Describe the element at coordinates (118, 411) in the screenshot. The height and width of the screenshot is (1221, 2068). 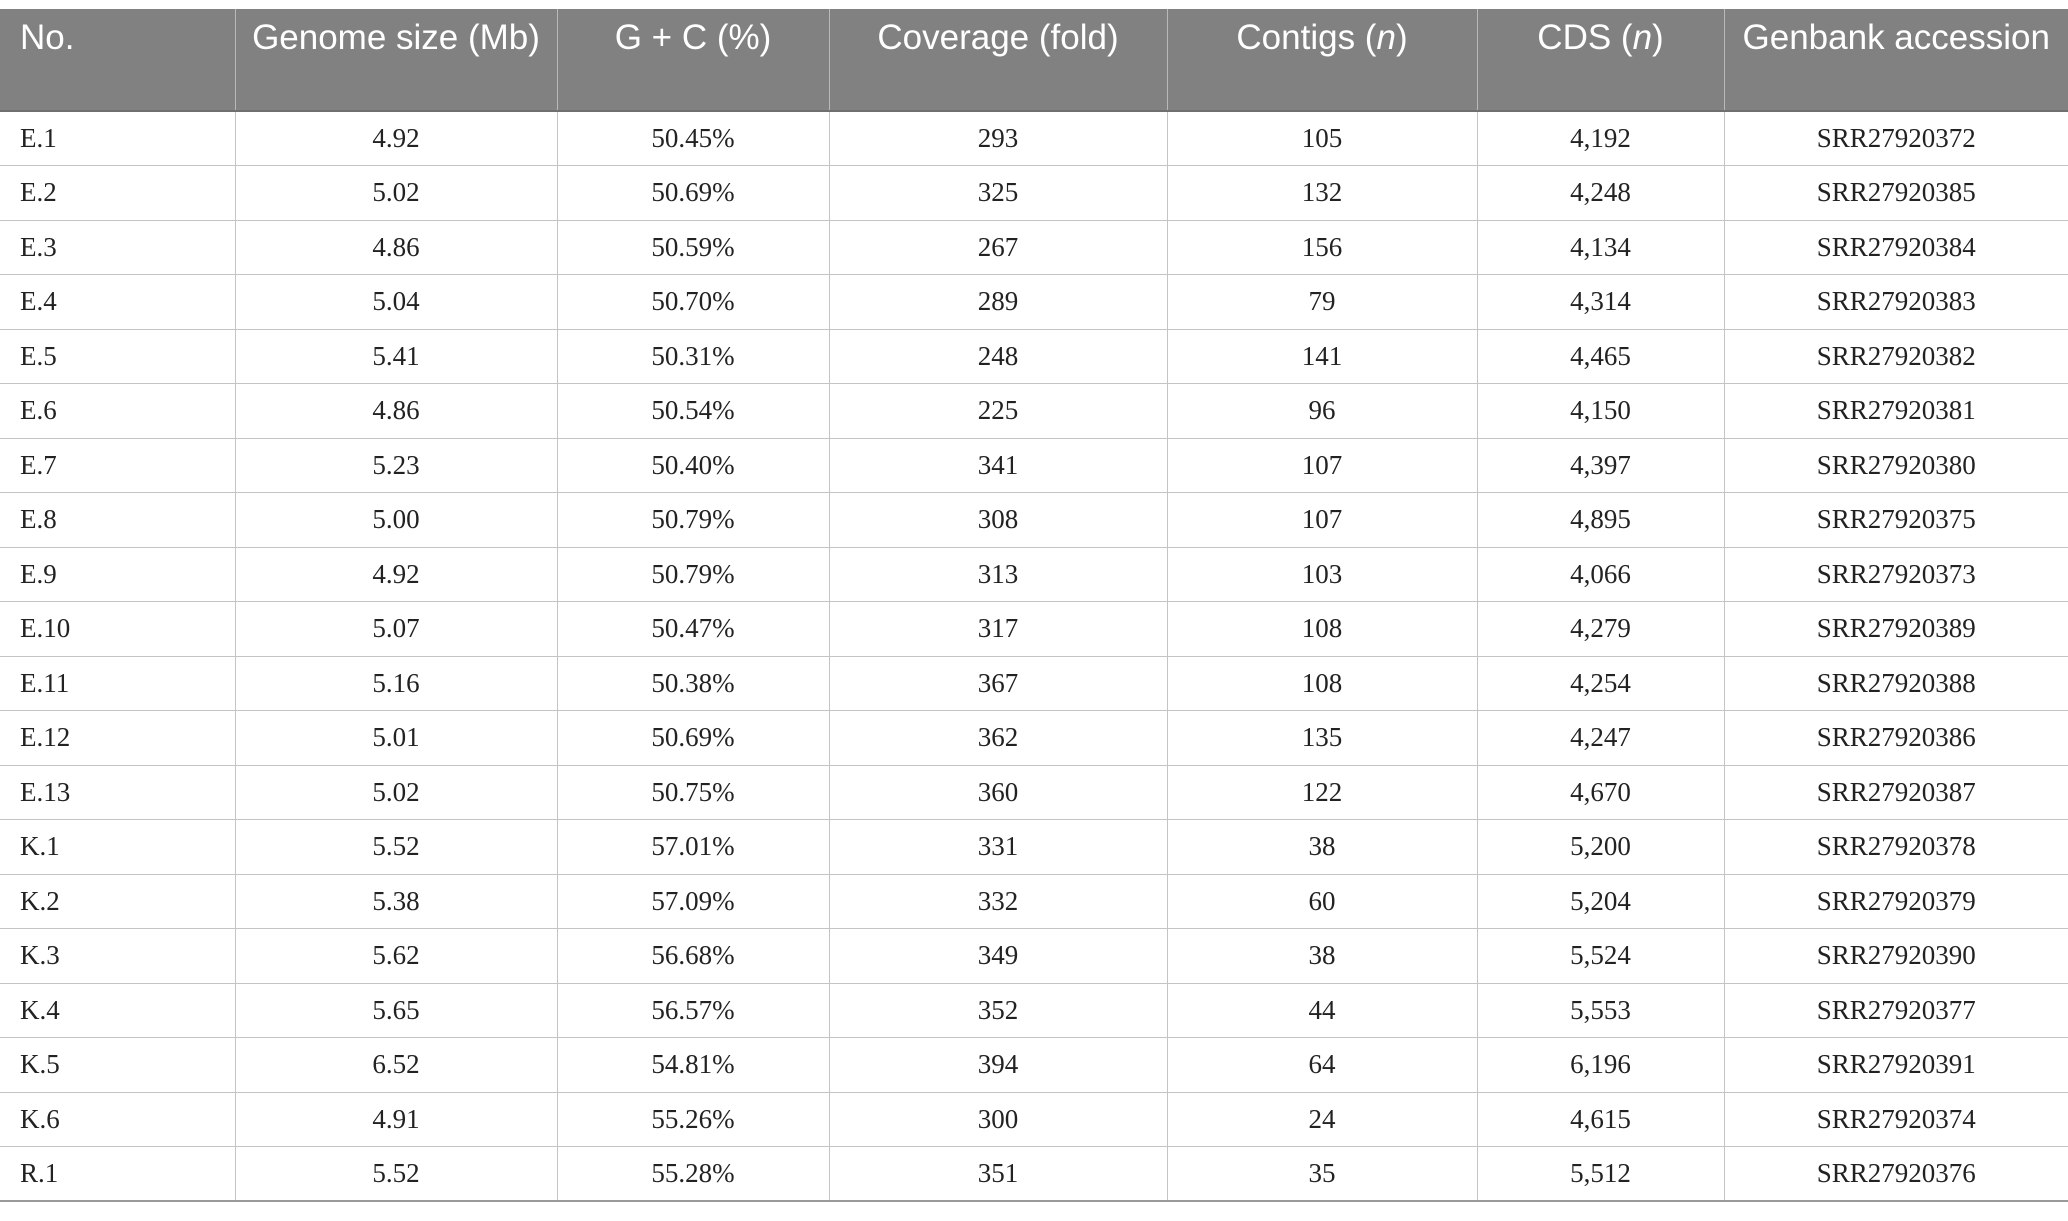
I see `cell-no: E.6` at that location.